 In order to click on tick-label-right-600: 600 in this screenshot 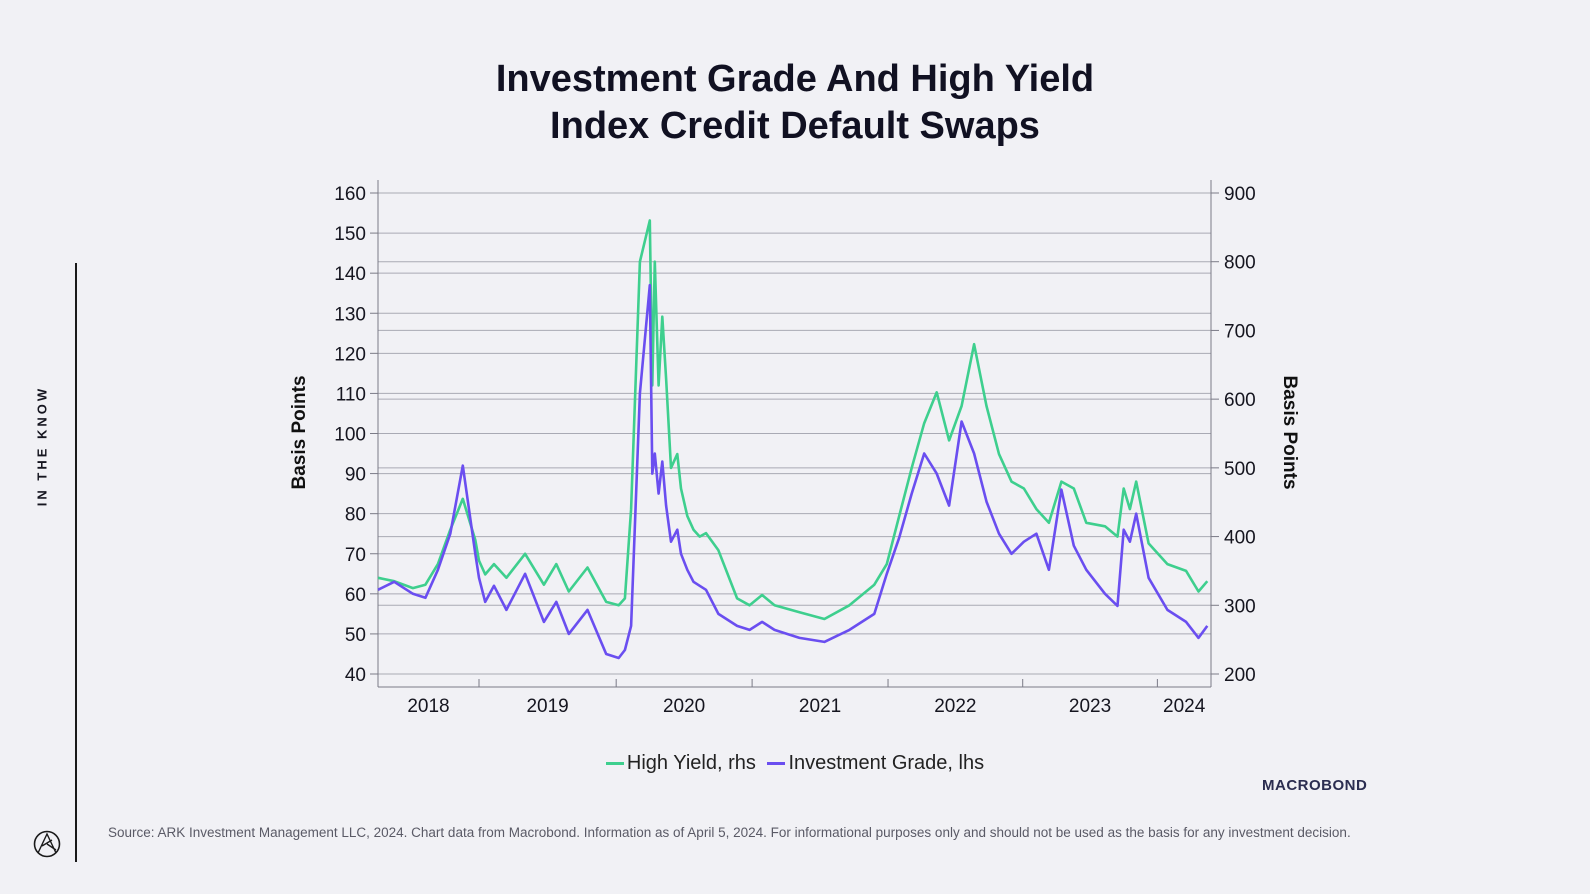, I will do `click(1240, 400)`.